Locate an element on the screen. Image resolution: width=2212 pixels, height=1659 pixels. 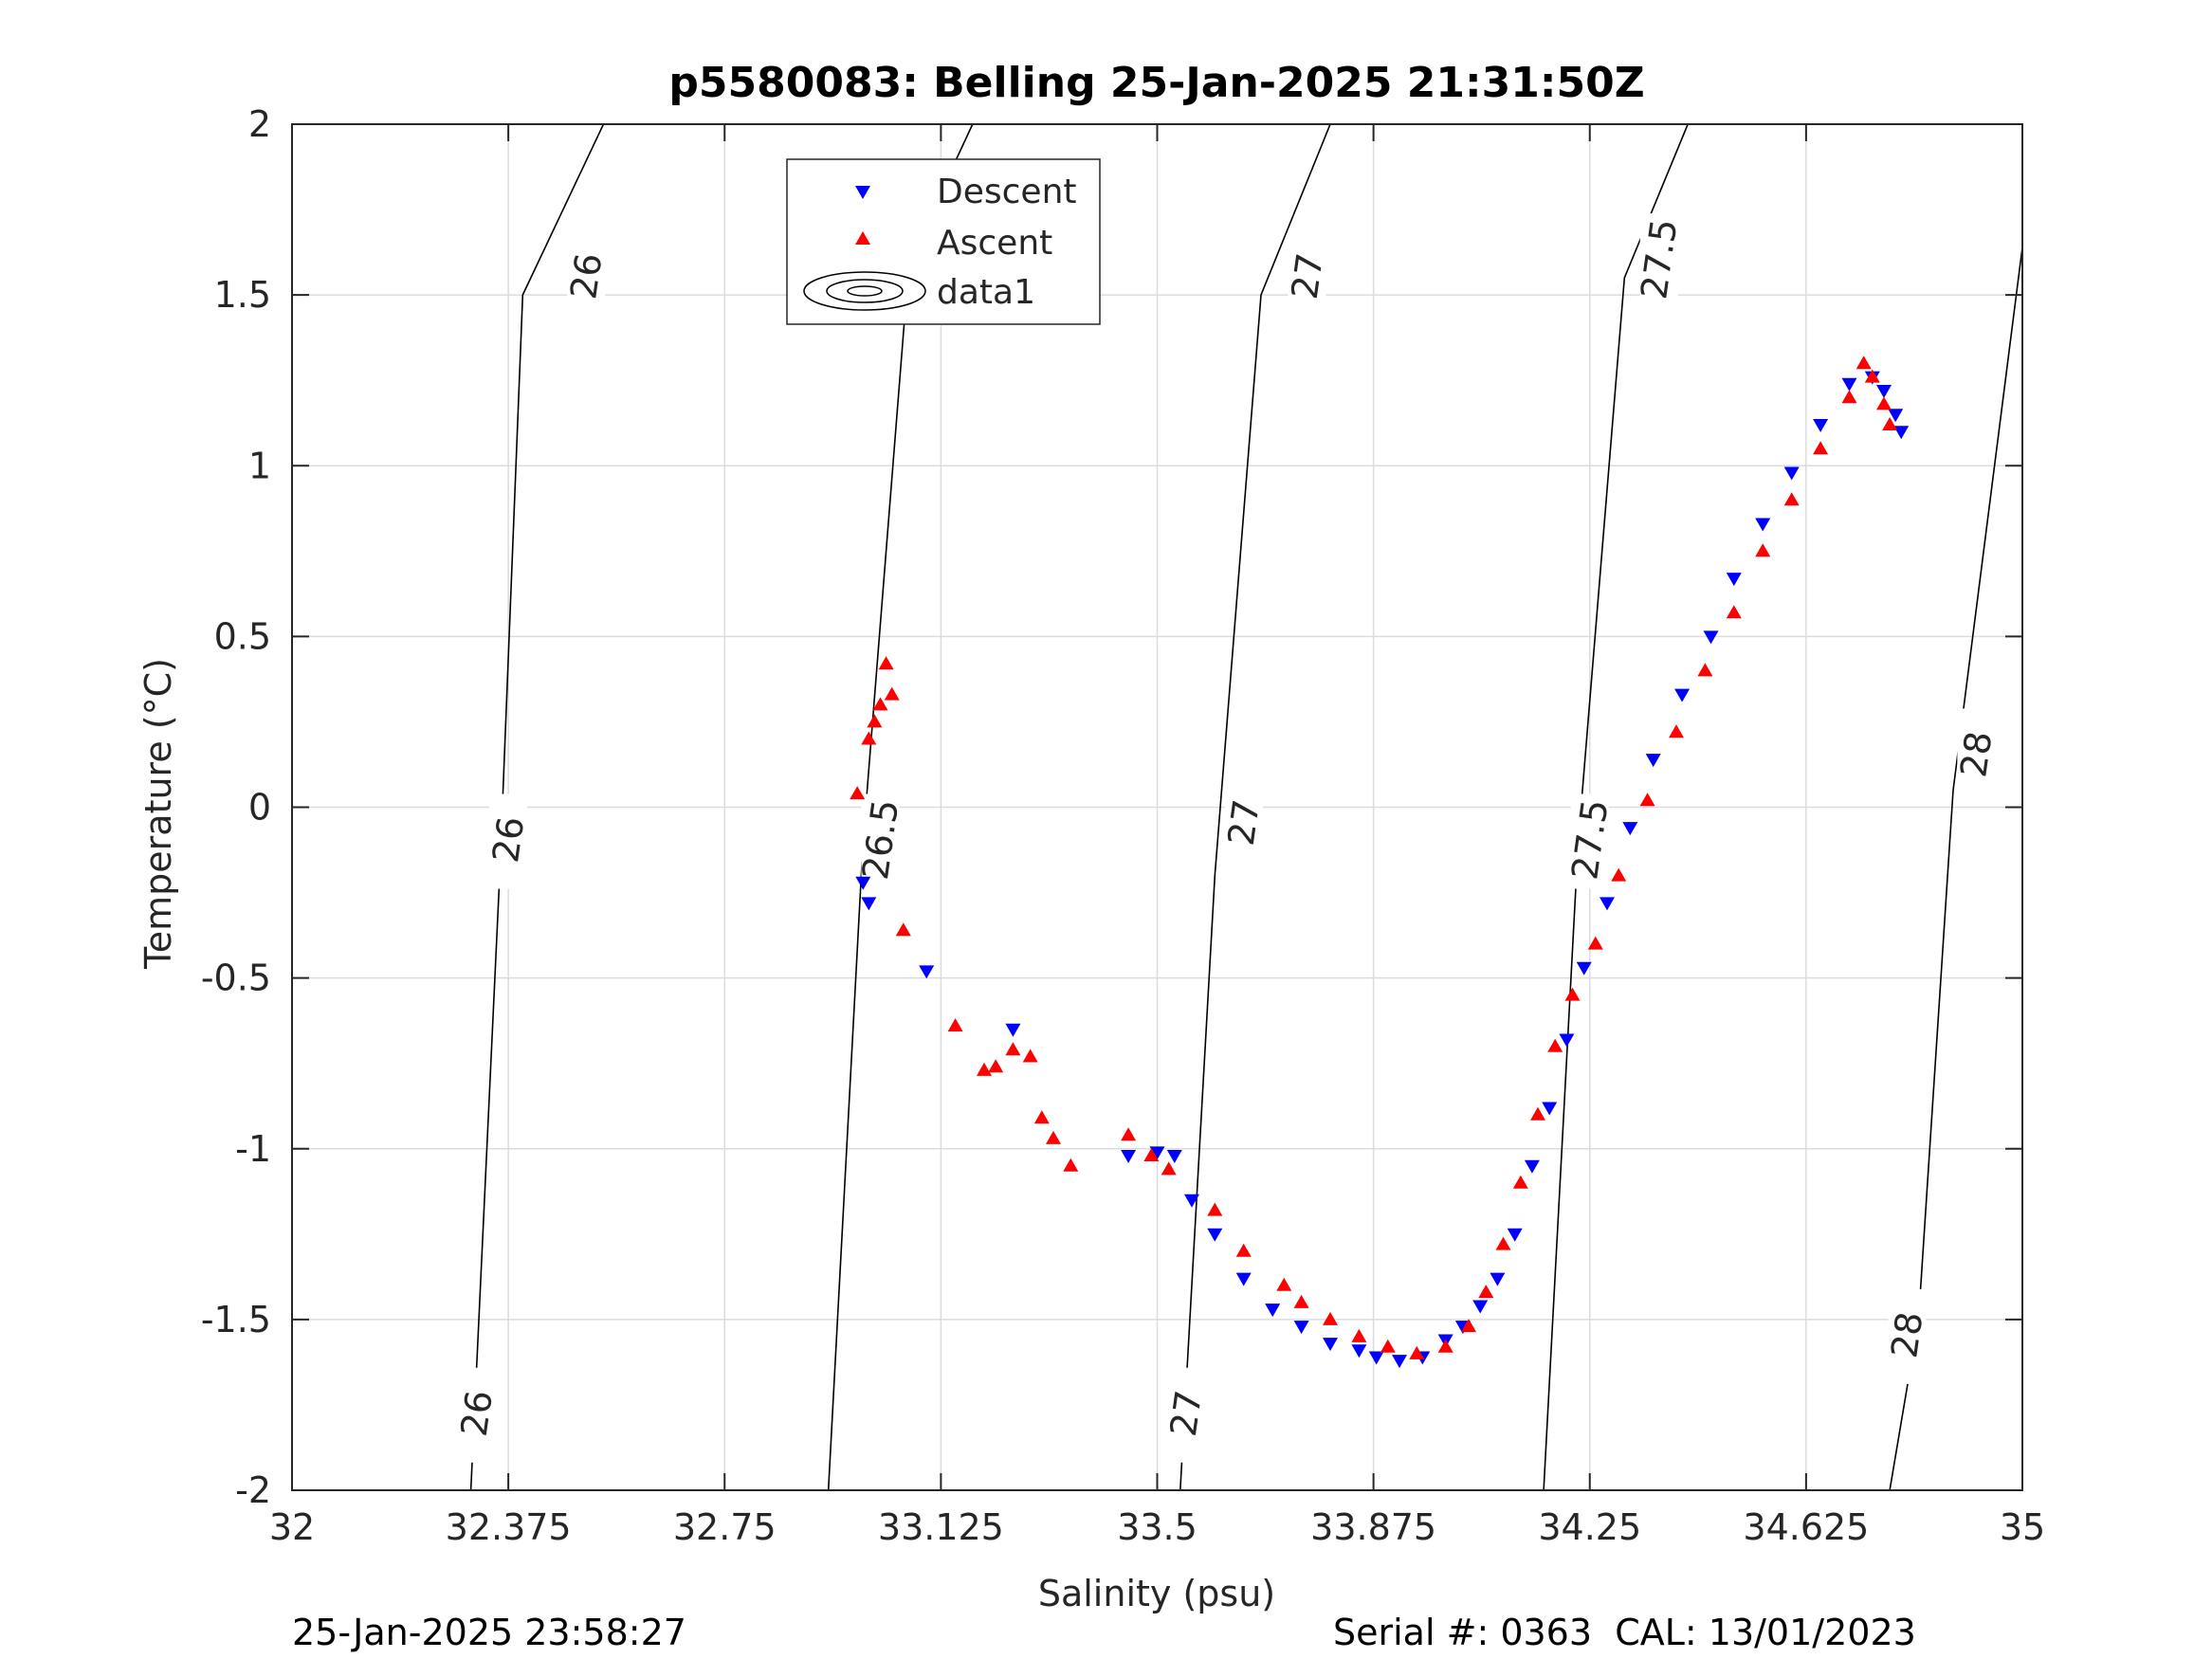
y-tick-label: -0.5 is located at coordinates (236, 978).